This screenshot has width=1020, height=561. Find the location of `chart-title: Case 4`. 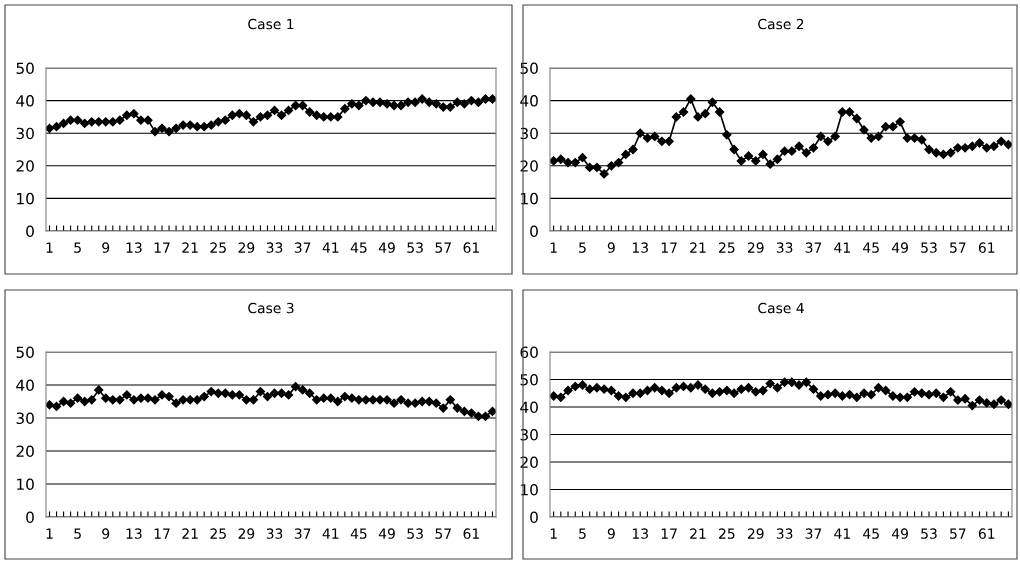

chart-title: Case 4 is located at coordinates (781, 308).